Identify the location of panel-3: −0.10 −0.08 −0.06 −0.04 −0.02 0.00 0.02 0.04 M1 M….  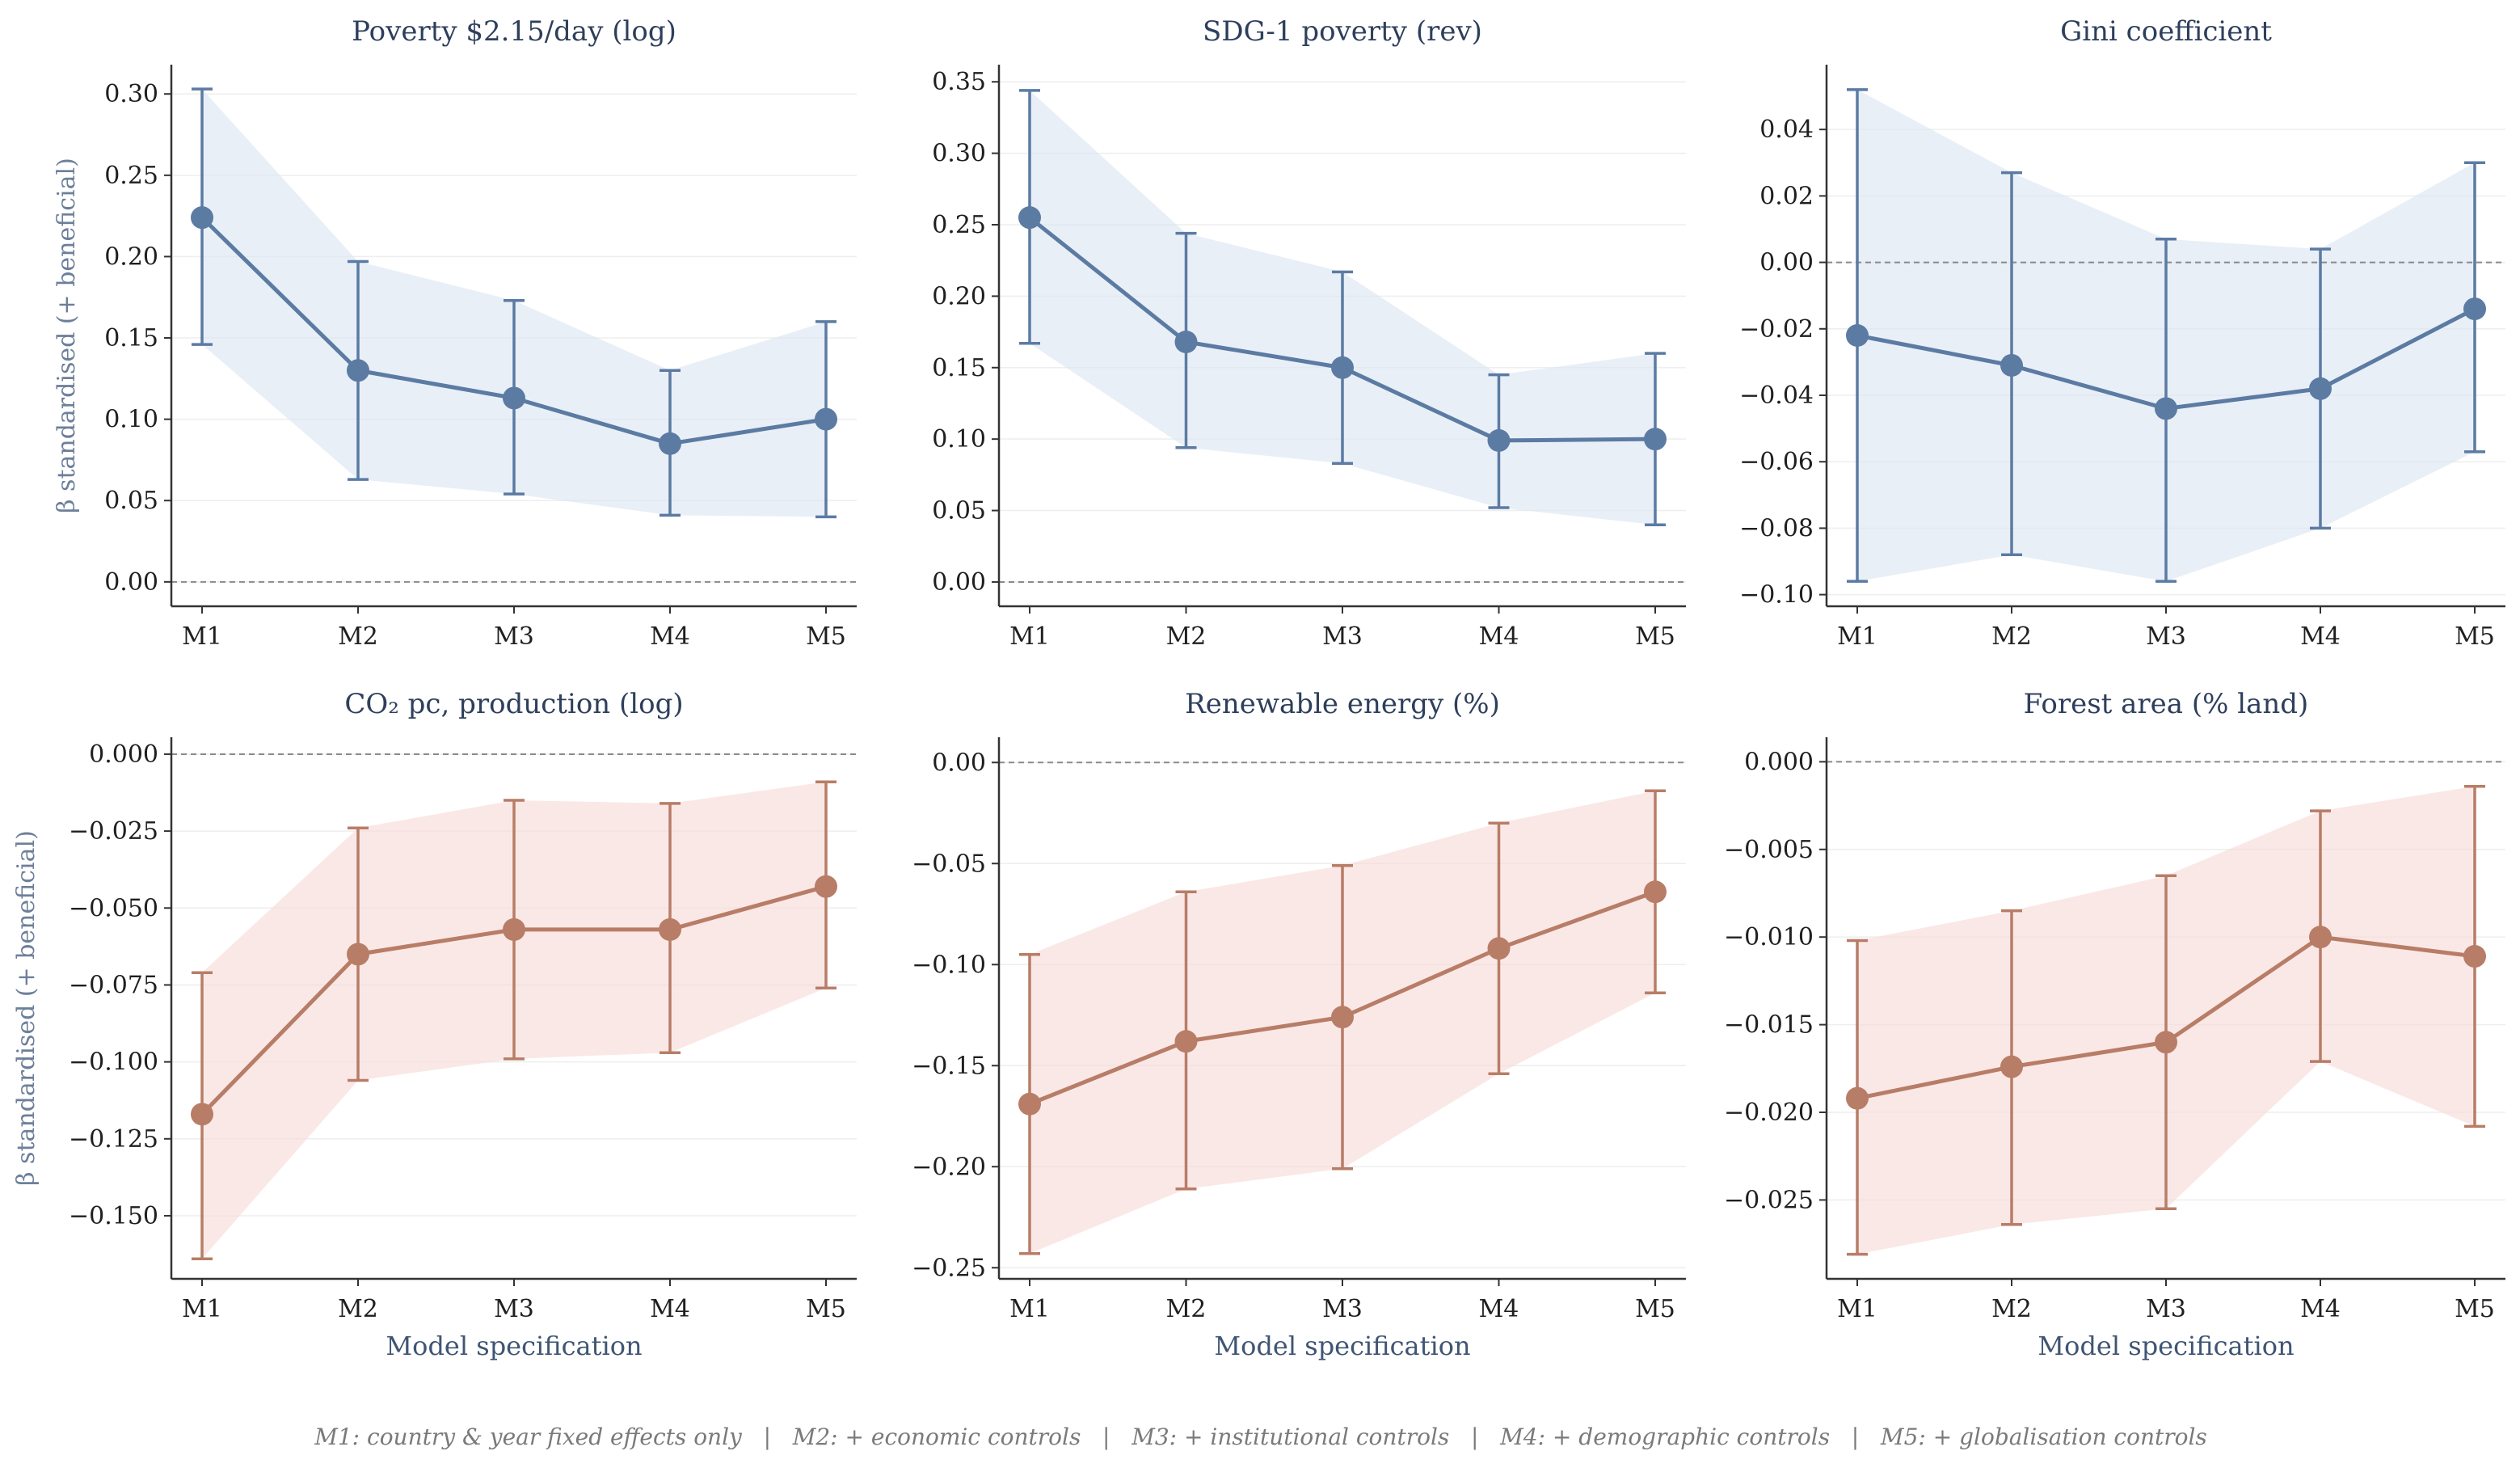
(2122, 333).